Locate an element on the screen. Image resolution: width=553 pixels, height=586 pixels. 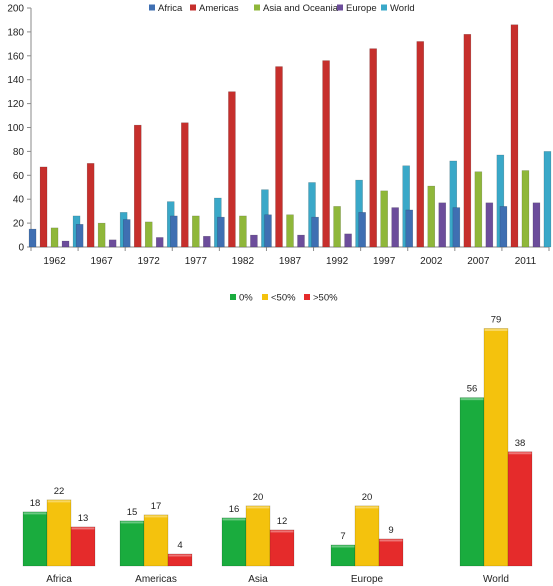
y-tick-label: 0 is located at coordinates (21, 248).